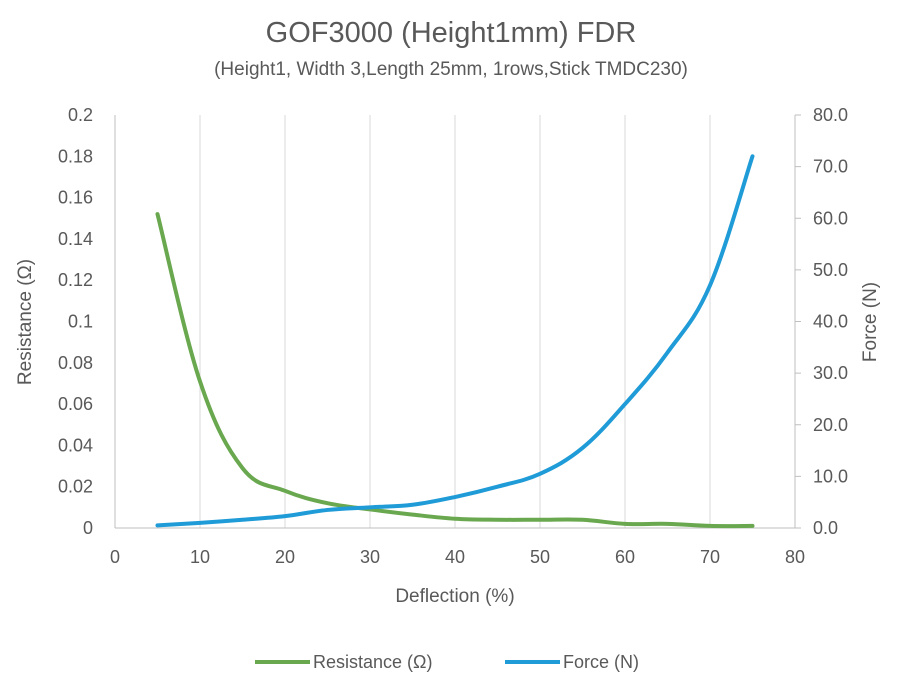  Describe the element at coordinates (80, 115) in the screenshot. I see `y-tick-label: 0.2` at that location.